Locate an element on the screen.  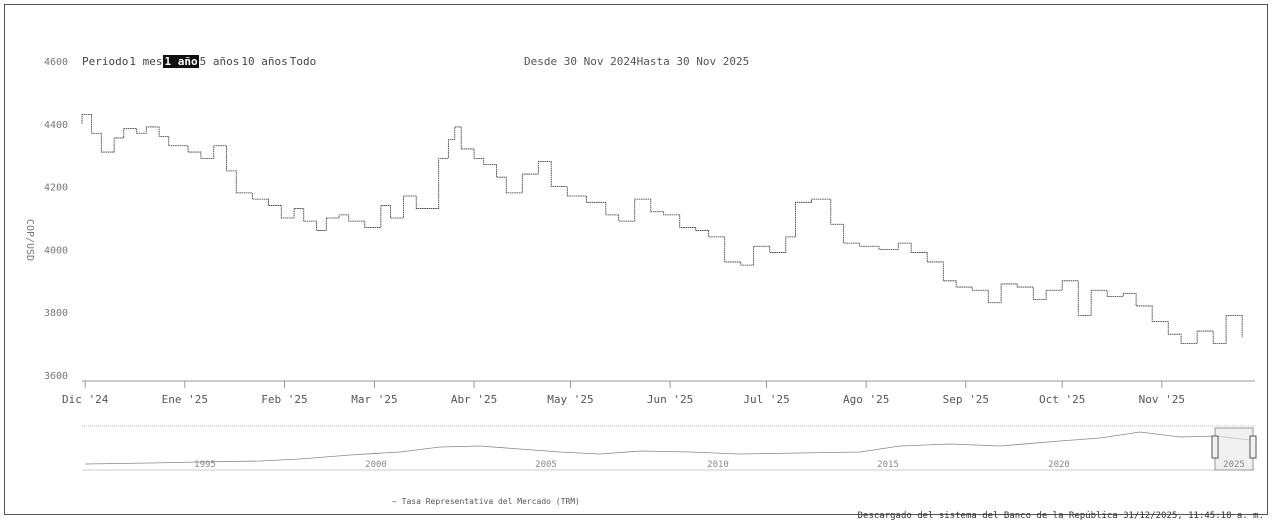
navigator-tick-label: 2010 is located at coordinates (718, 465).